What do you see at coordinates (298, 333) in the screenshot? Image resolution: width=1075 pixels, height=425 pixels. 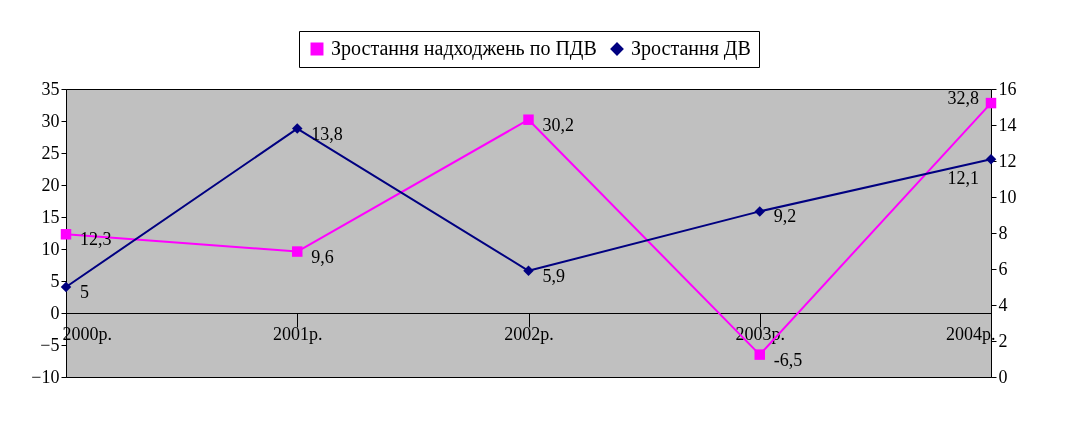 I see `x-tick-label: 2001р.` at bounding box center [298, 333].